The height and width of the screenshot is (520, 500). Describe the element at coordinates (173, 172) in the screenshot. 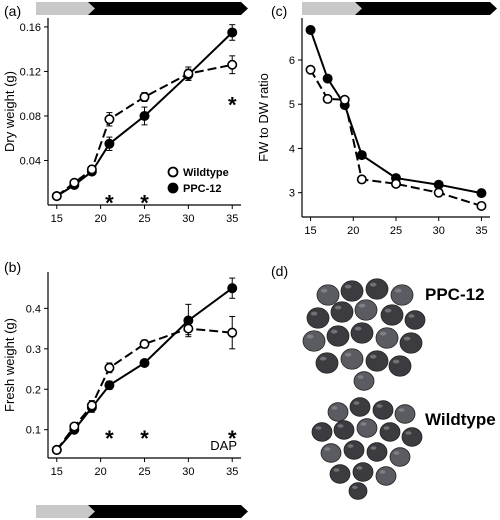

I see `legend-marker-wildtype` at that location.